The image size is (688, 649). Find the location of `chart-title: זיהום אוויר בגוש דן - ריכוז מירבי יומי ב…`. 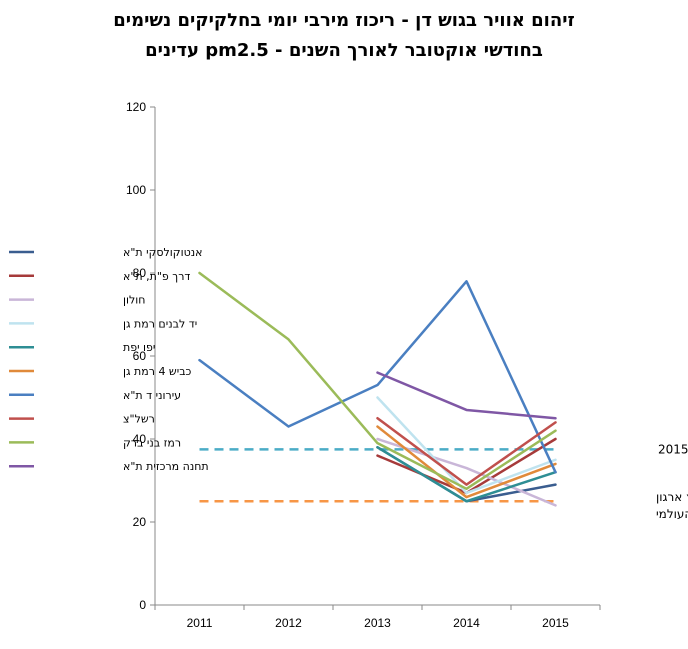

chart-title: זיהום אוויר בגוש דן - ריכוז מירבי יומי ב… is located at coordinates (344, 36).